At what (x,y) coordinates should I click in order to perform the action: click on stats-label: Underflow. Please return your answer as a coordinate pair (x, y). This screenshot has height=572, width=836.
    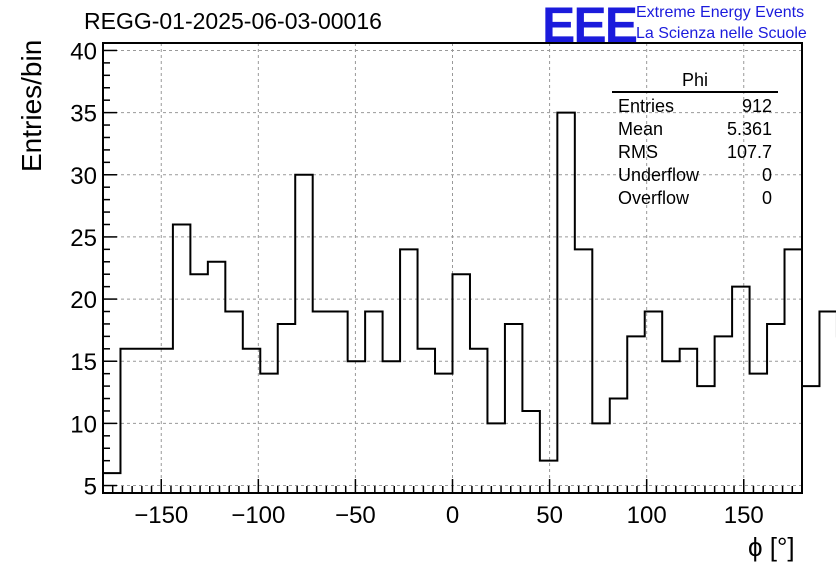
    Looking at the image, I should click on (659, 175).